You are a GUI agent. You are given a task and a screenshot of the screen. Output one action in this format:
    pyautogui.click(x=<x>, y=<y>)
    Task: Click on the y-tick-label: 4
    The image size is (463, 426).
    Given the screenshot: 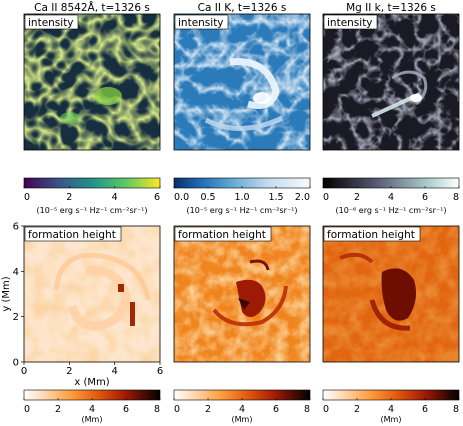 What is the action you would take?
    pyautogui.click(x=16, y=272)
    